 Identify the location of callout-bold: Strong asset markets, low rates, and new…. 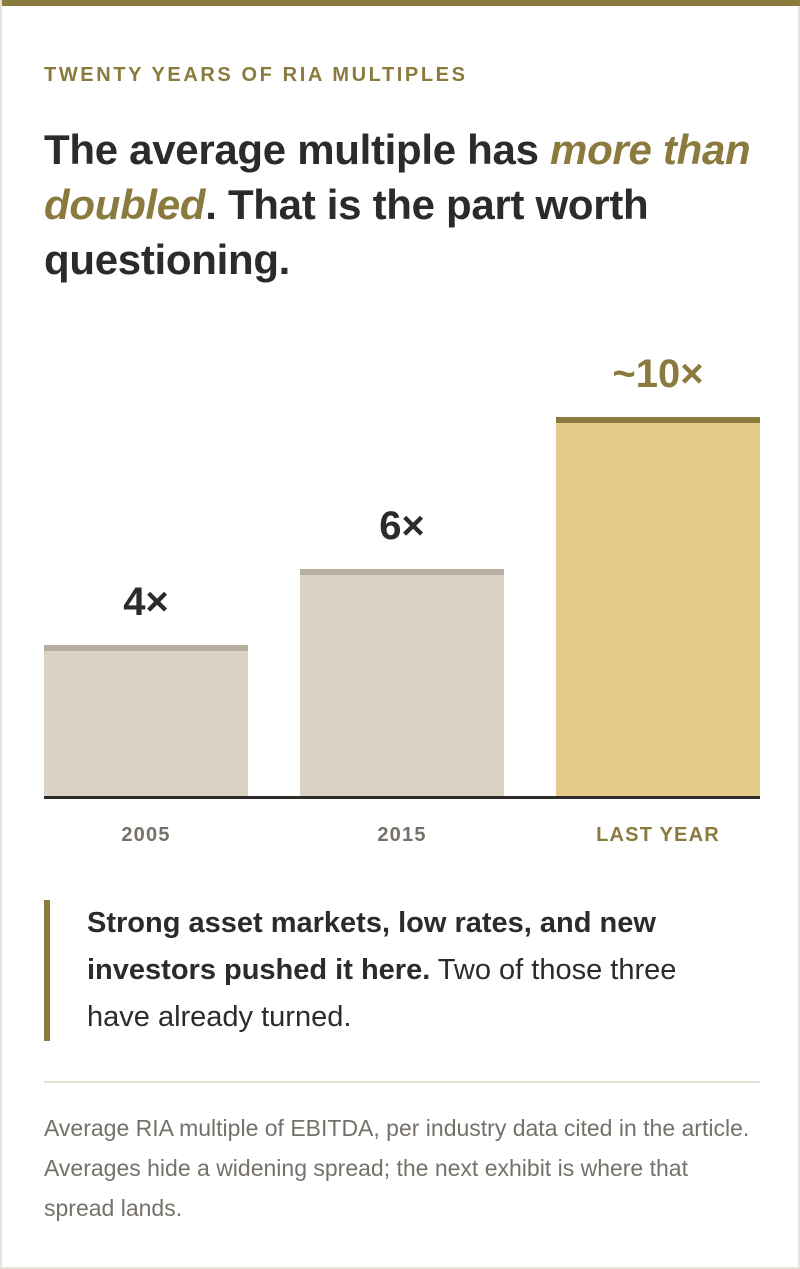
(371, 946).